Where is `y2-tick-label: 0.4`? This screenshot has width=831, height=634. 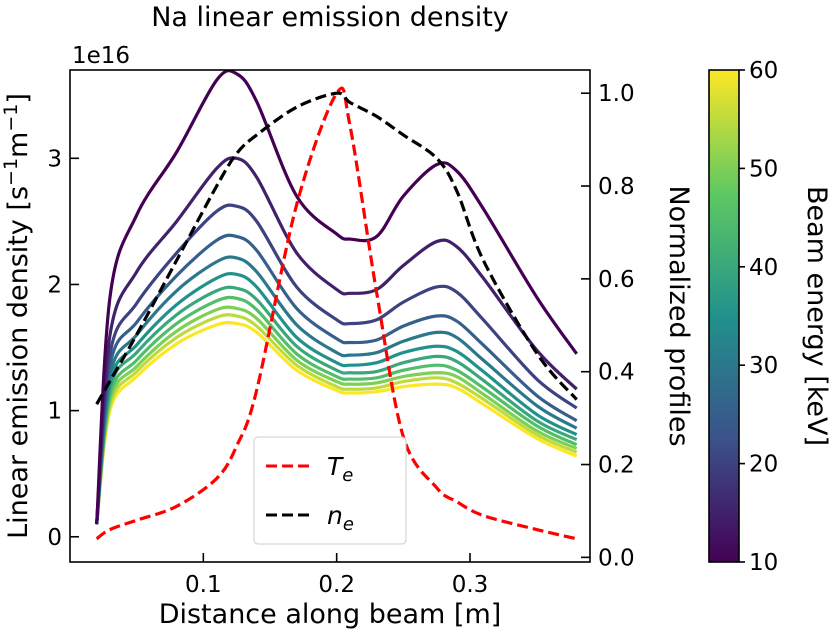
y2-tick-label: 0.4 is located at coordinates (616, 373).